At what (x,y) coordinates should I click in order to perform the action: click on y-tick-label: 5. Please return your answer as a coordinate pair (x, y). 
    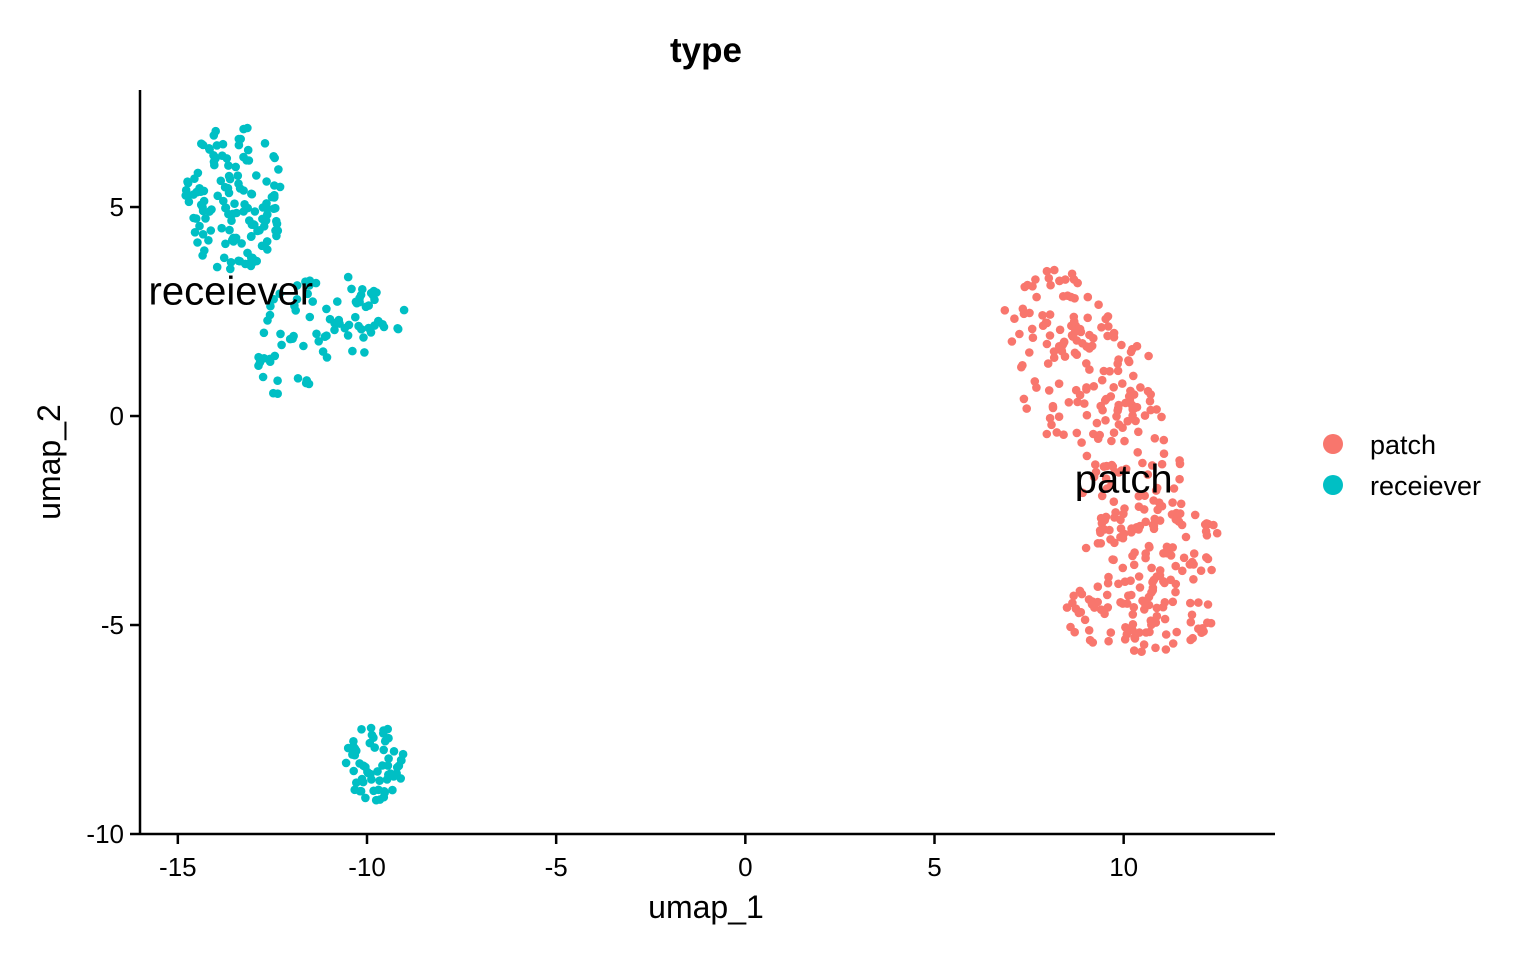
    Looking at the image, I should click on (117, 207).